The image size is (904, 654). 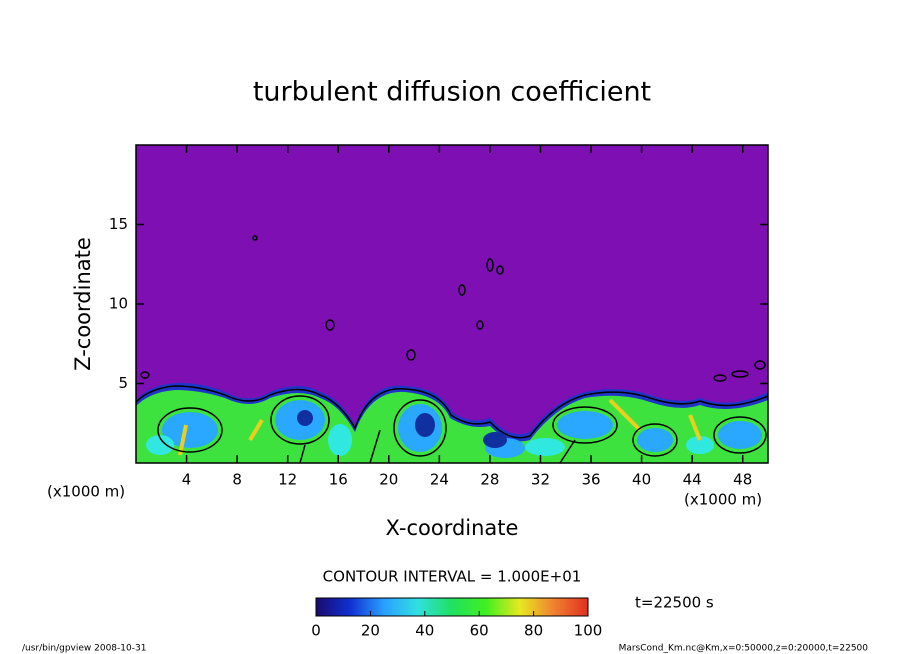 I want to click on colorbar-tick-label: 20, so click(x=370, y=631).